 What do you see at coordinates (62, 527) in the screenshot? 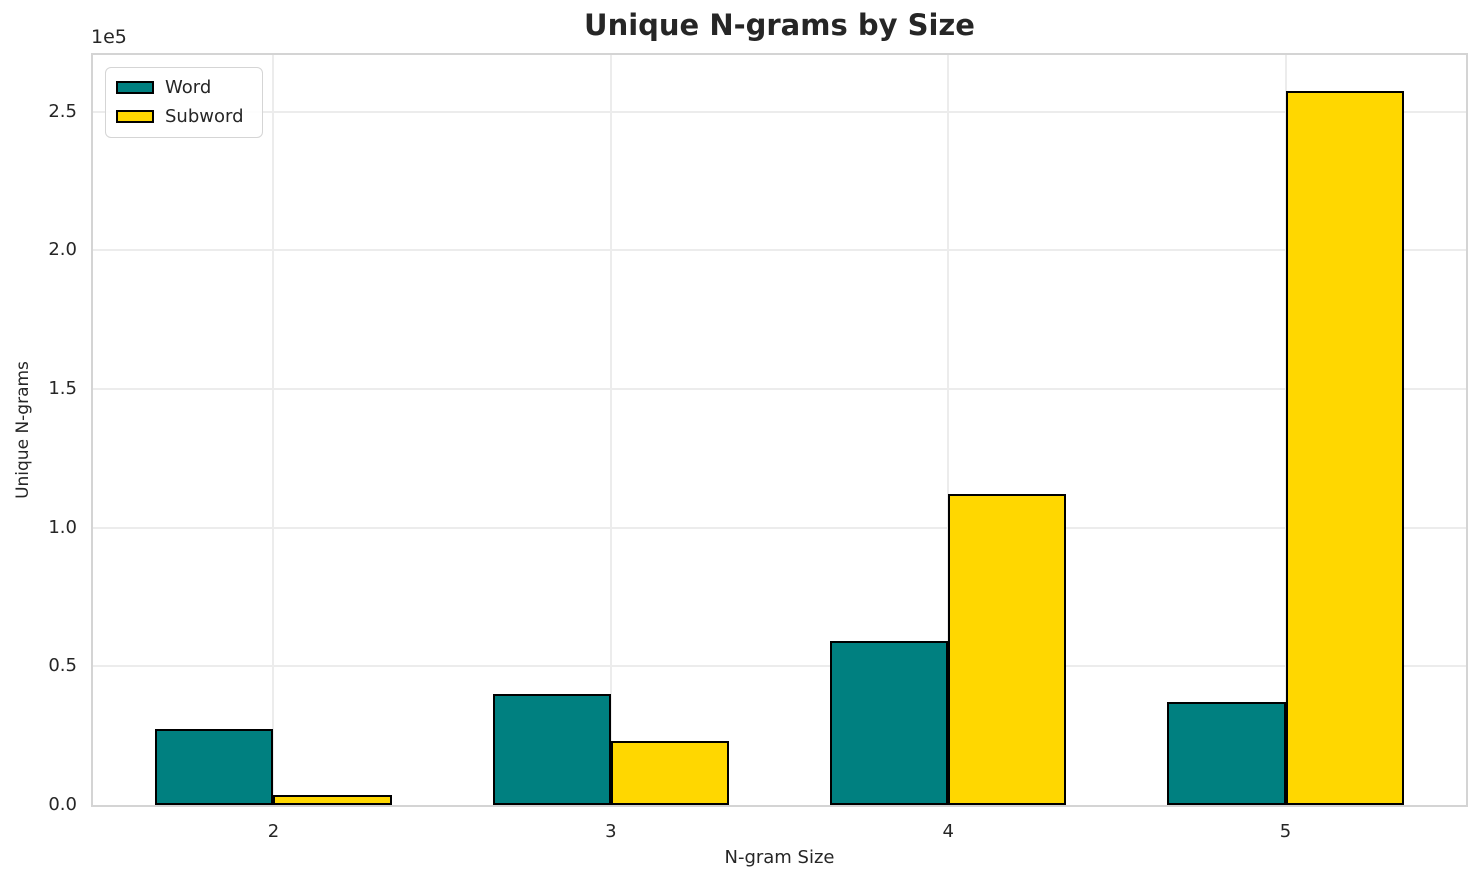
I see `y-tick-label: 1.0` at bounding box center [62, 527].